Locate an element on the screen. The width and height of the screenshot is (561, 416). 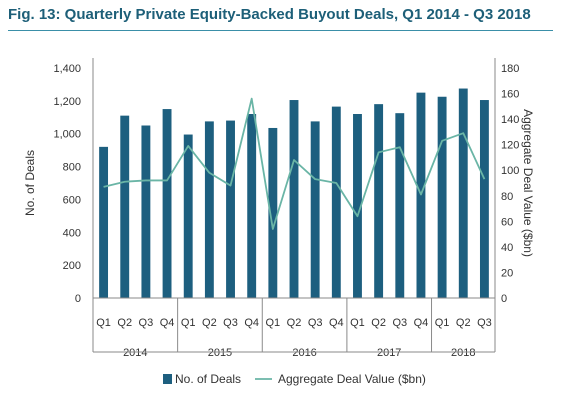
legend: No. of Deals Aggregate Deal Value ($bn) is located at coordinates (294, 379).